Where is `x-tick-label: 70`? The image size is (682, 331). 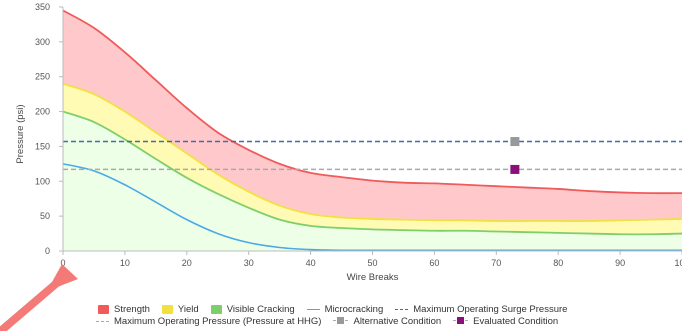
x-tick-label: 70 is located at coordinates (496, 263).